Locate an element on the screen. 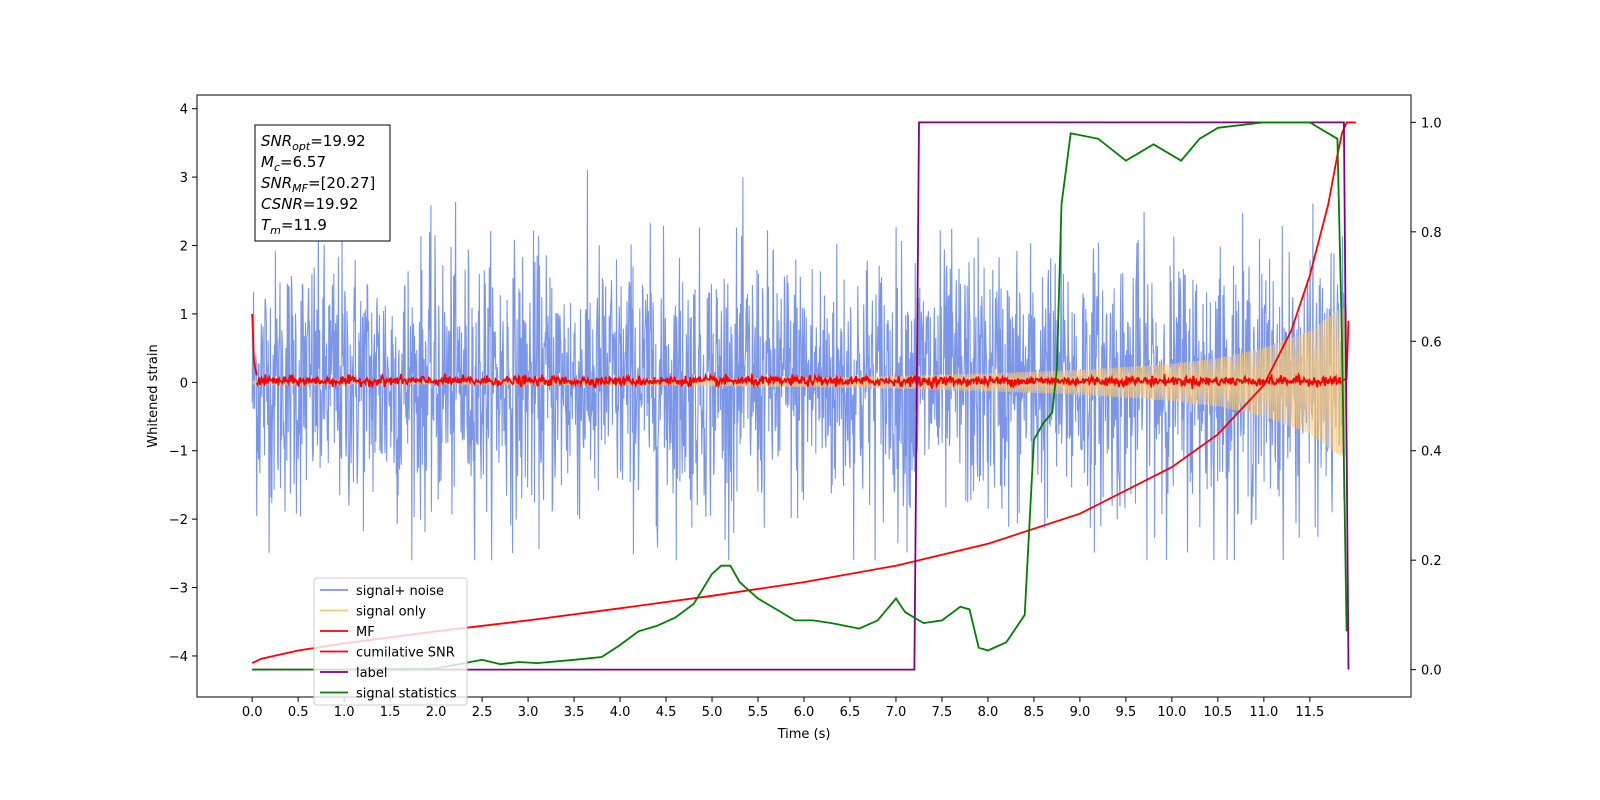 This screenshot has width=1600, height=800. info-box-line: SNRopt=19.92 is located at coordinates (313, 142).